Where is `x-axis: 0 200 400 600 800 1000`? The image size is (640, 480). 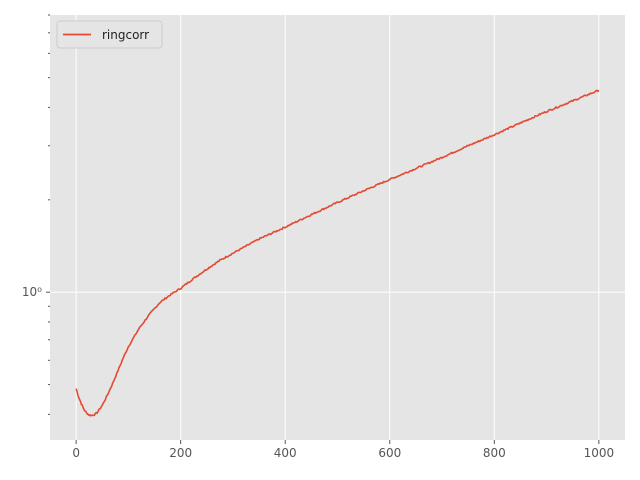 x-axis: 0 200 400 600 800 1000 is located at coordinates (343, 450).